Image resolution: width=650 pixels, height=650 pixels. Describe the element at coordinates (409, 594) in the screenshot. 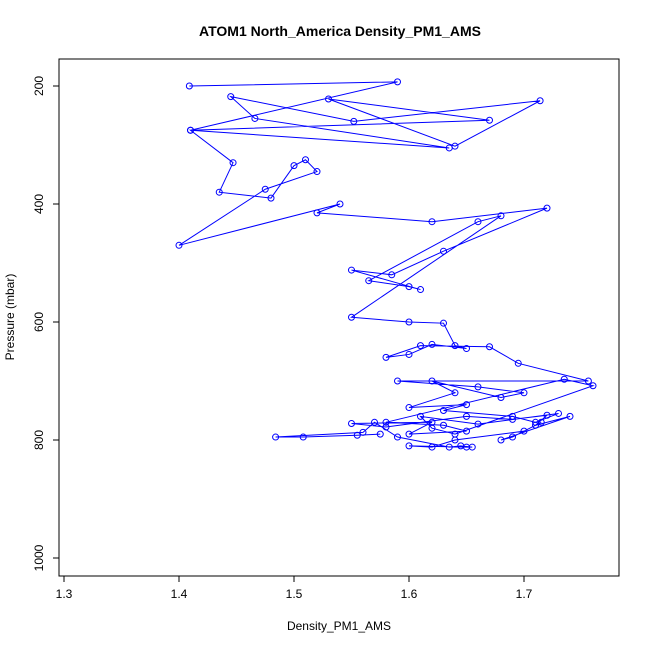

I see `x-tick-label: 1.6` at that location.